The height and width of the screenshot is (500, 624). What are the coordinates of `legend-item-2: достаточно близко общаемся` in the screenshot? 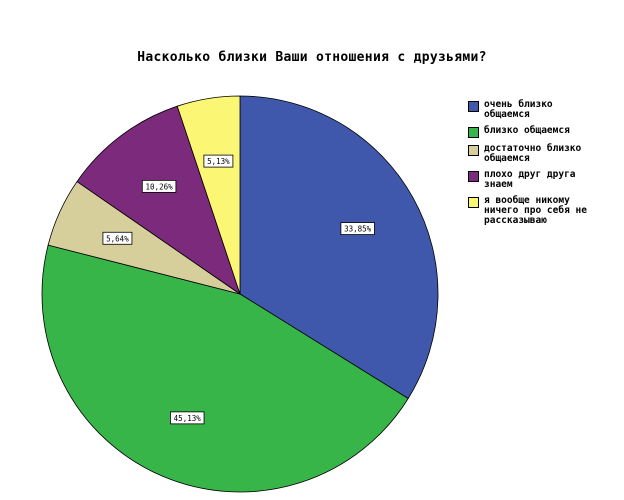 It's located at (546, 154).